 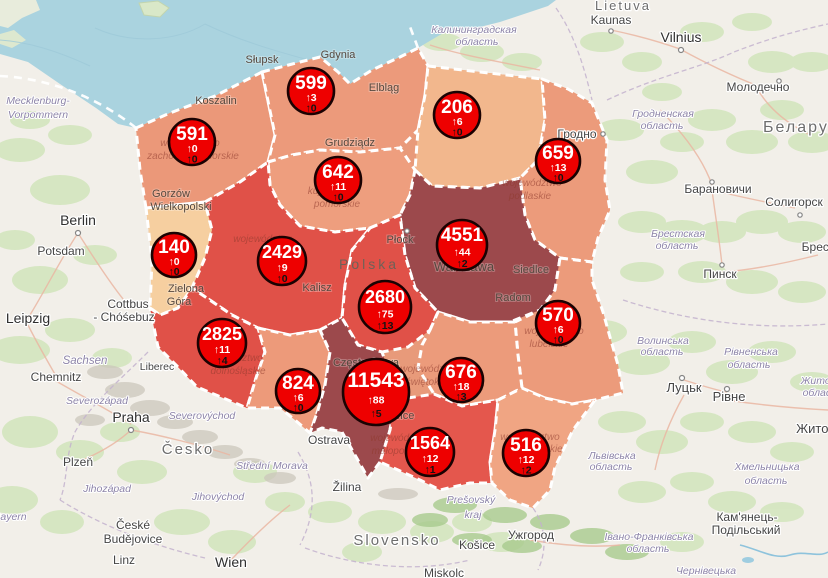 What do you see at coordinates (812, 428) in the screenshot?
I see `svg-text: Житомир` at bounding box center [812, 428].